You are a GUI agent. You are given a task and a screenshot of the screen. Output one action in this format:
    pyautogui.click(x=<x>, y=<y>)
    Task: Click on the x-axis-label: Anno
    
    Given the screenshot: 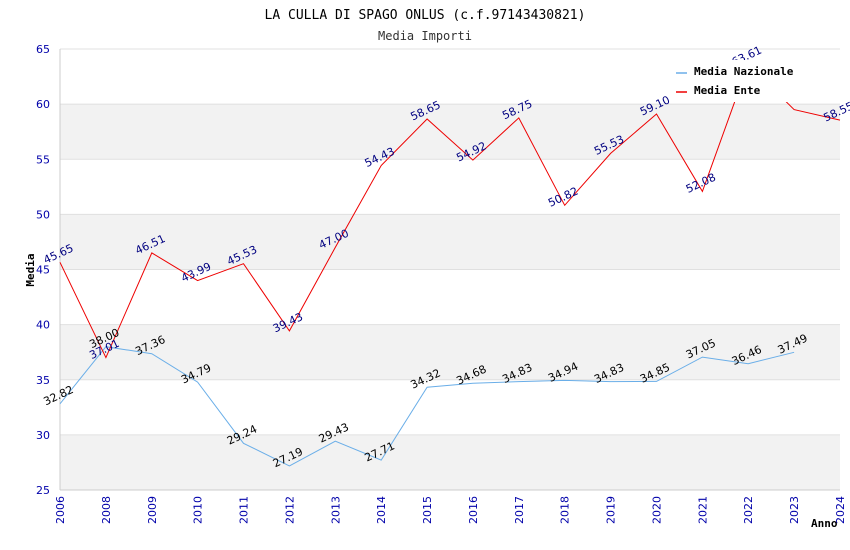 What is the action you would take?
    pyautogui.click(x=824, y=523)
    